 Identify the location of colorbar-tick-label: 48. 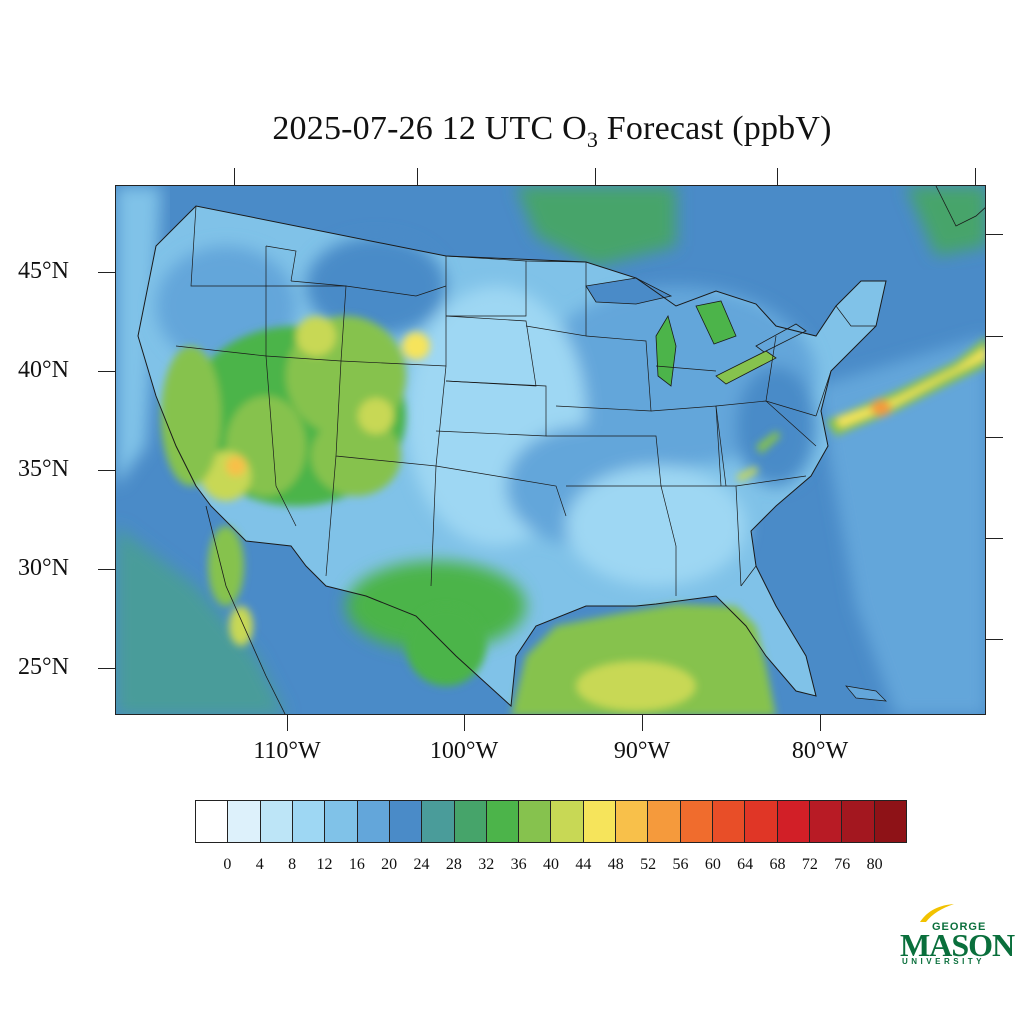
(615, 864).